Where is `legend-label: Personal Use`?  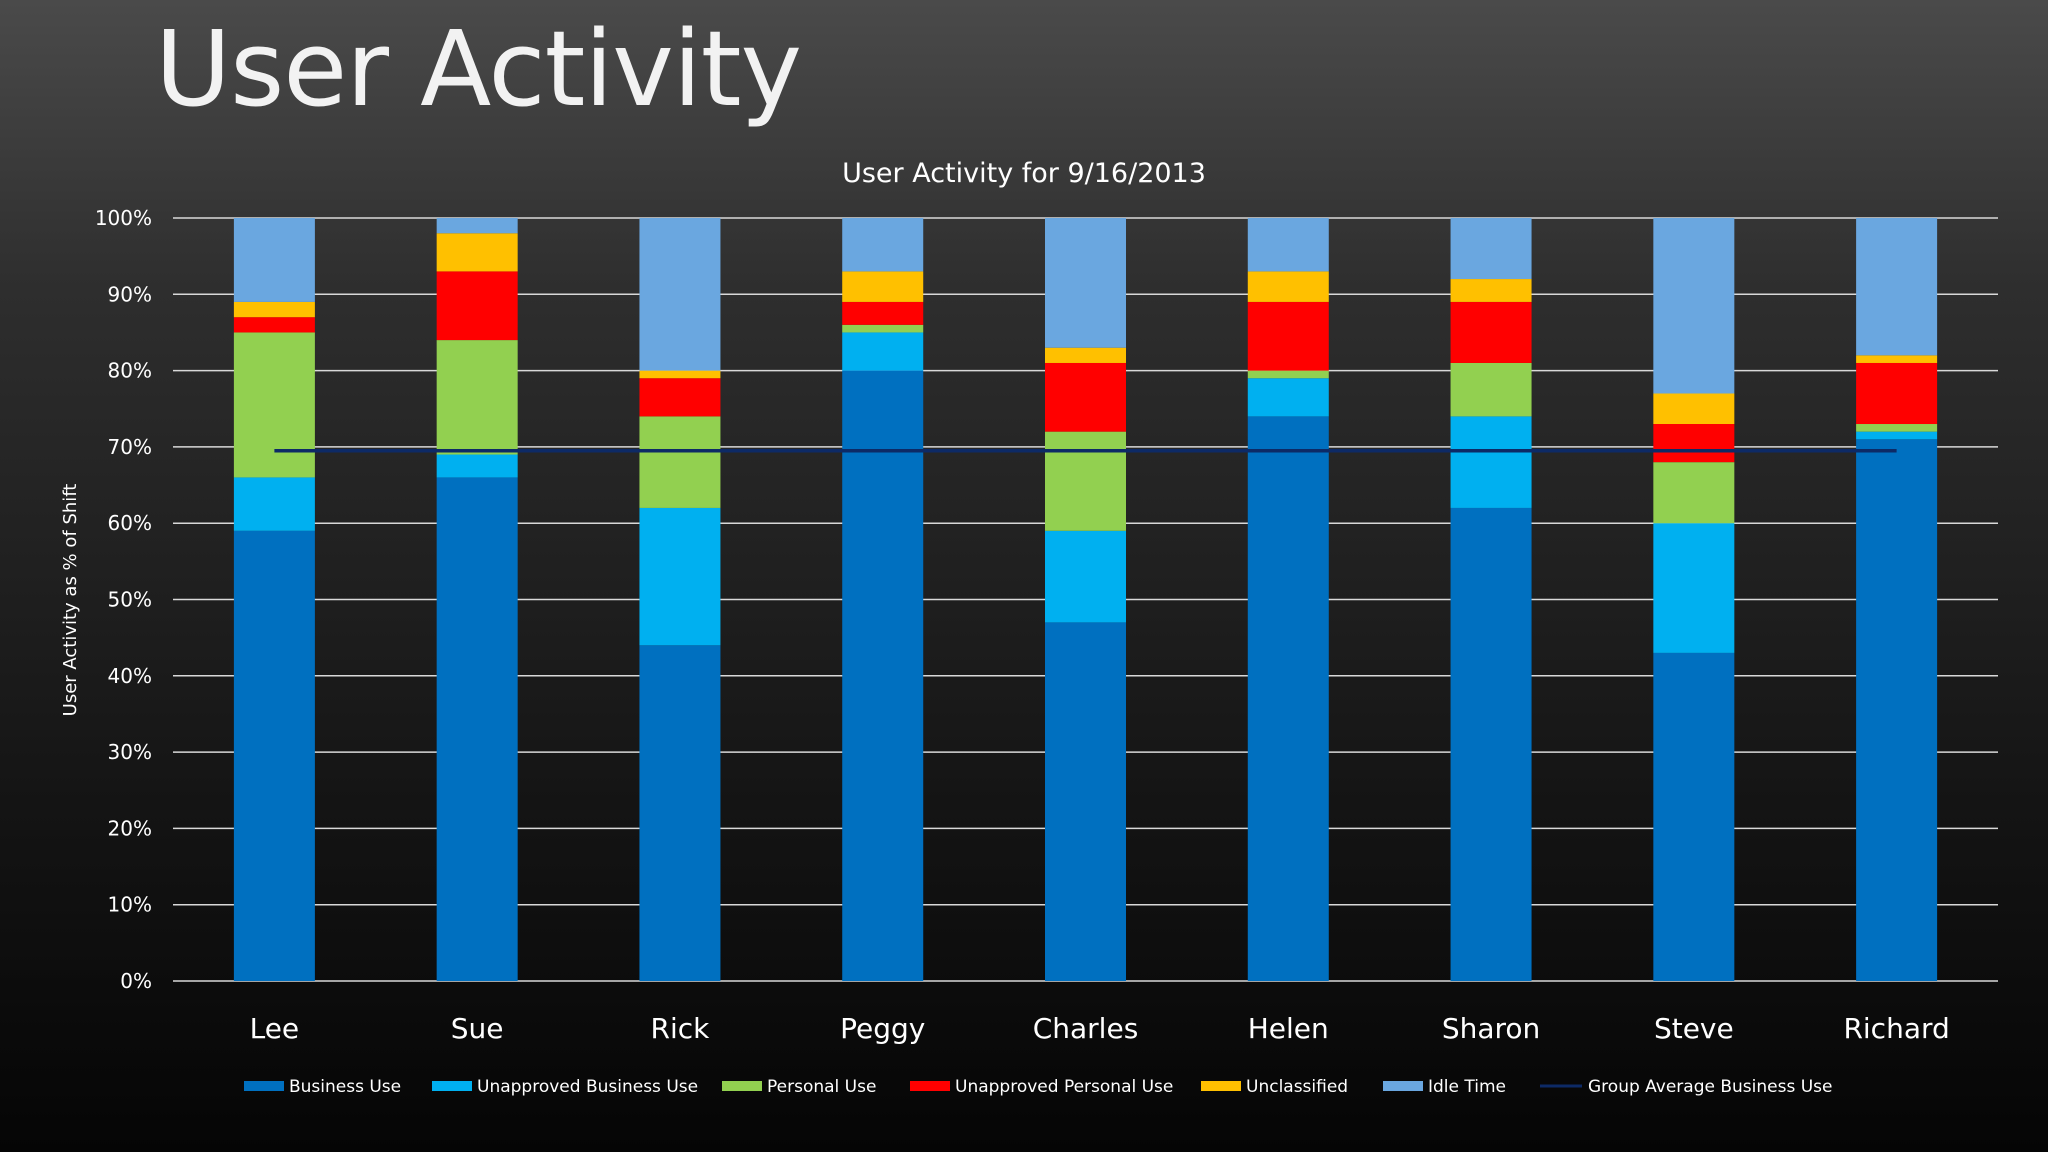
legend-label: Personal Use is located at coordinates (821, 1087).